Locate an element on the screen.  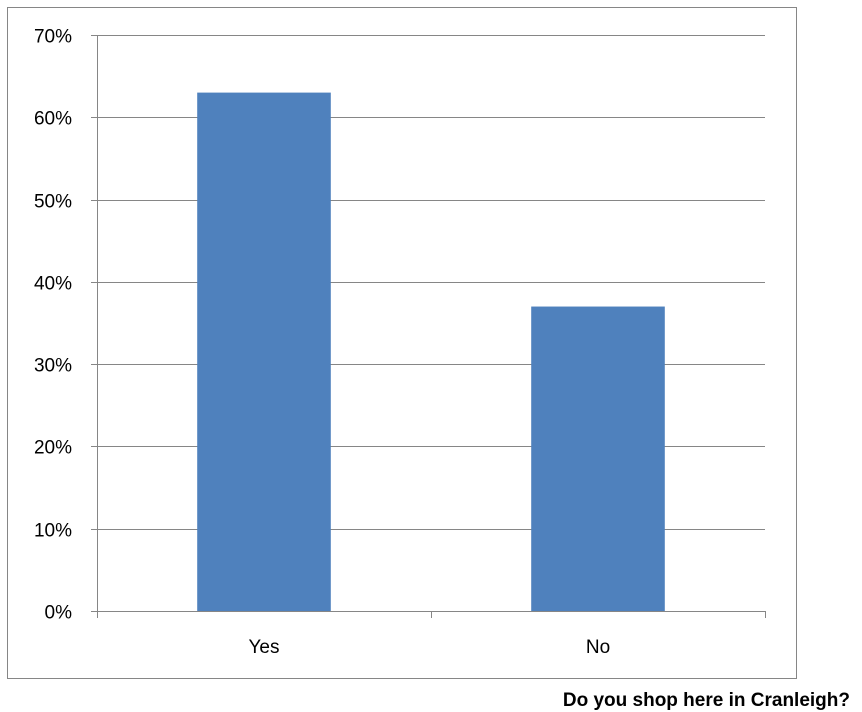
y-tick-label: 50% is located at coordinates (53, 202).